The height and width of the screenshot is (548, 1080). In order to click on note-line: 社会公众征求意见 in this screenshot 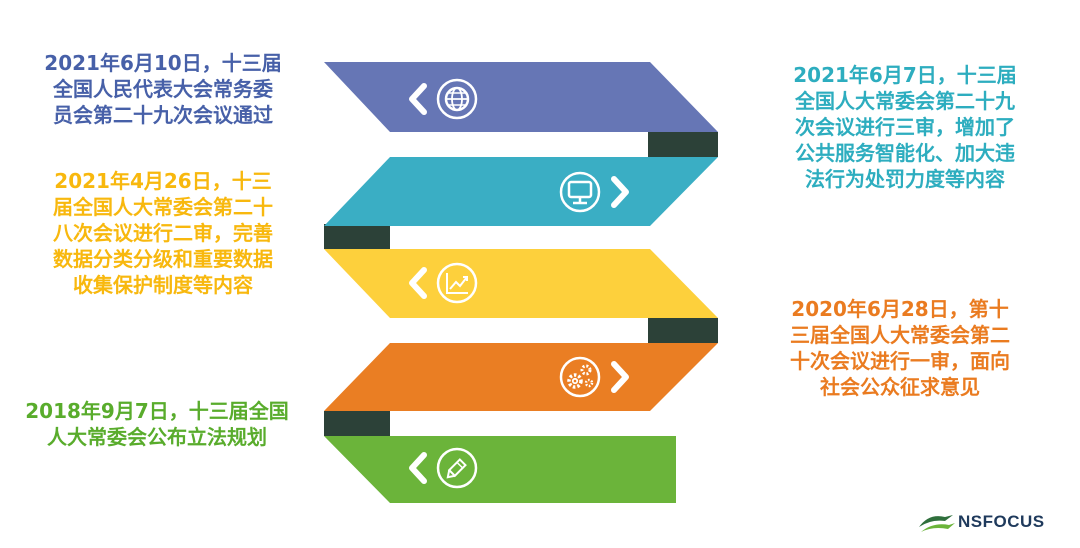, I will do `click(900, 387)`.